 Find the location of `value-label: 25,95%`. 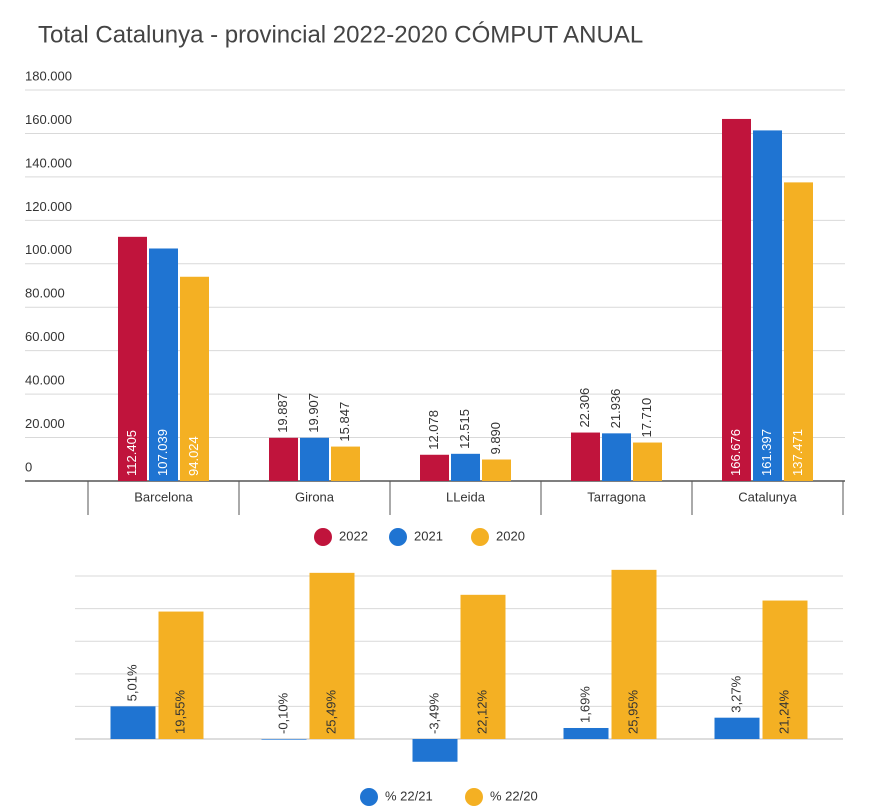

value-label: 25,95% is located at coordinates (632, 711).